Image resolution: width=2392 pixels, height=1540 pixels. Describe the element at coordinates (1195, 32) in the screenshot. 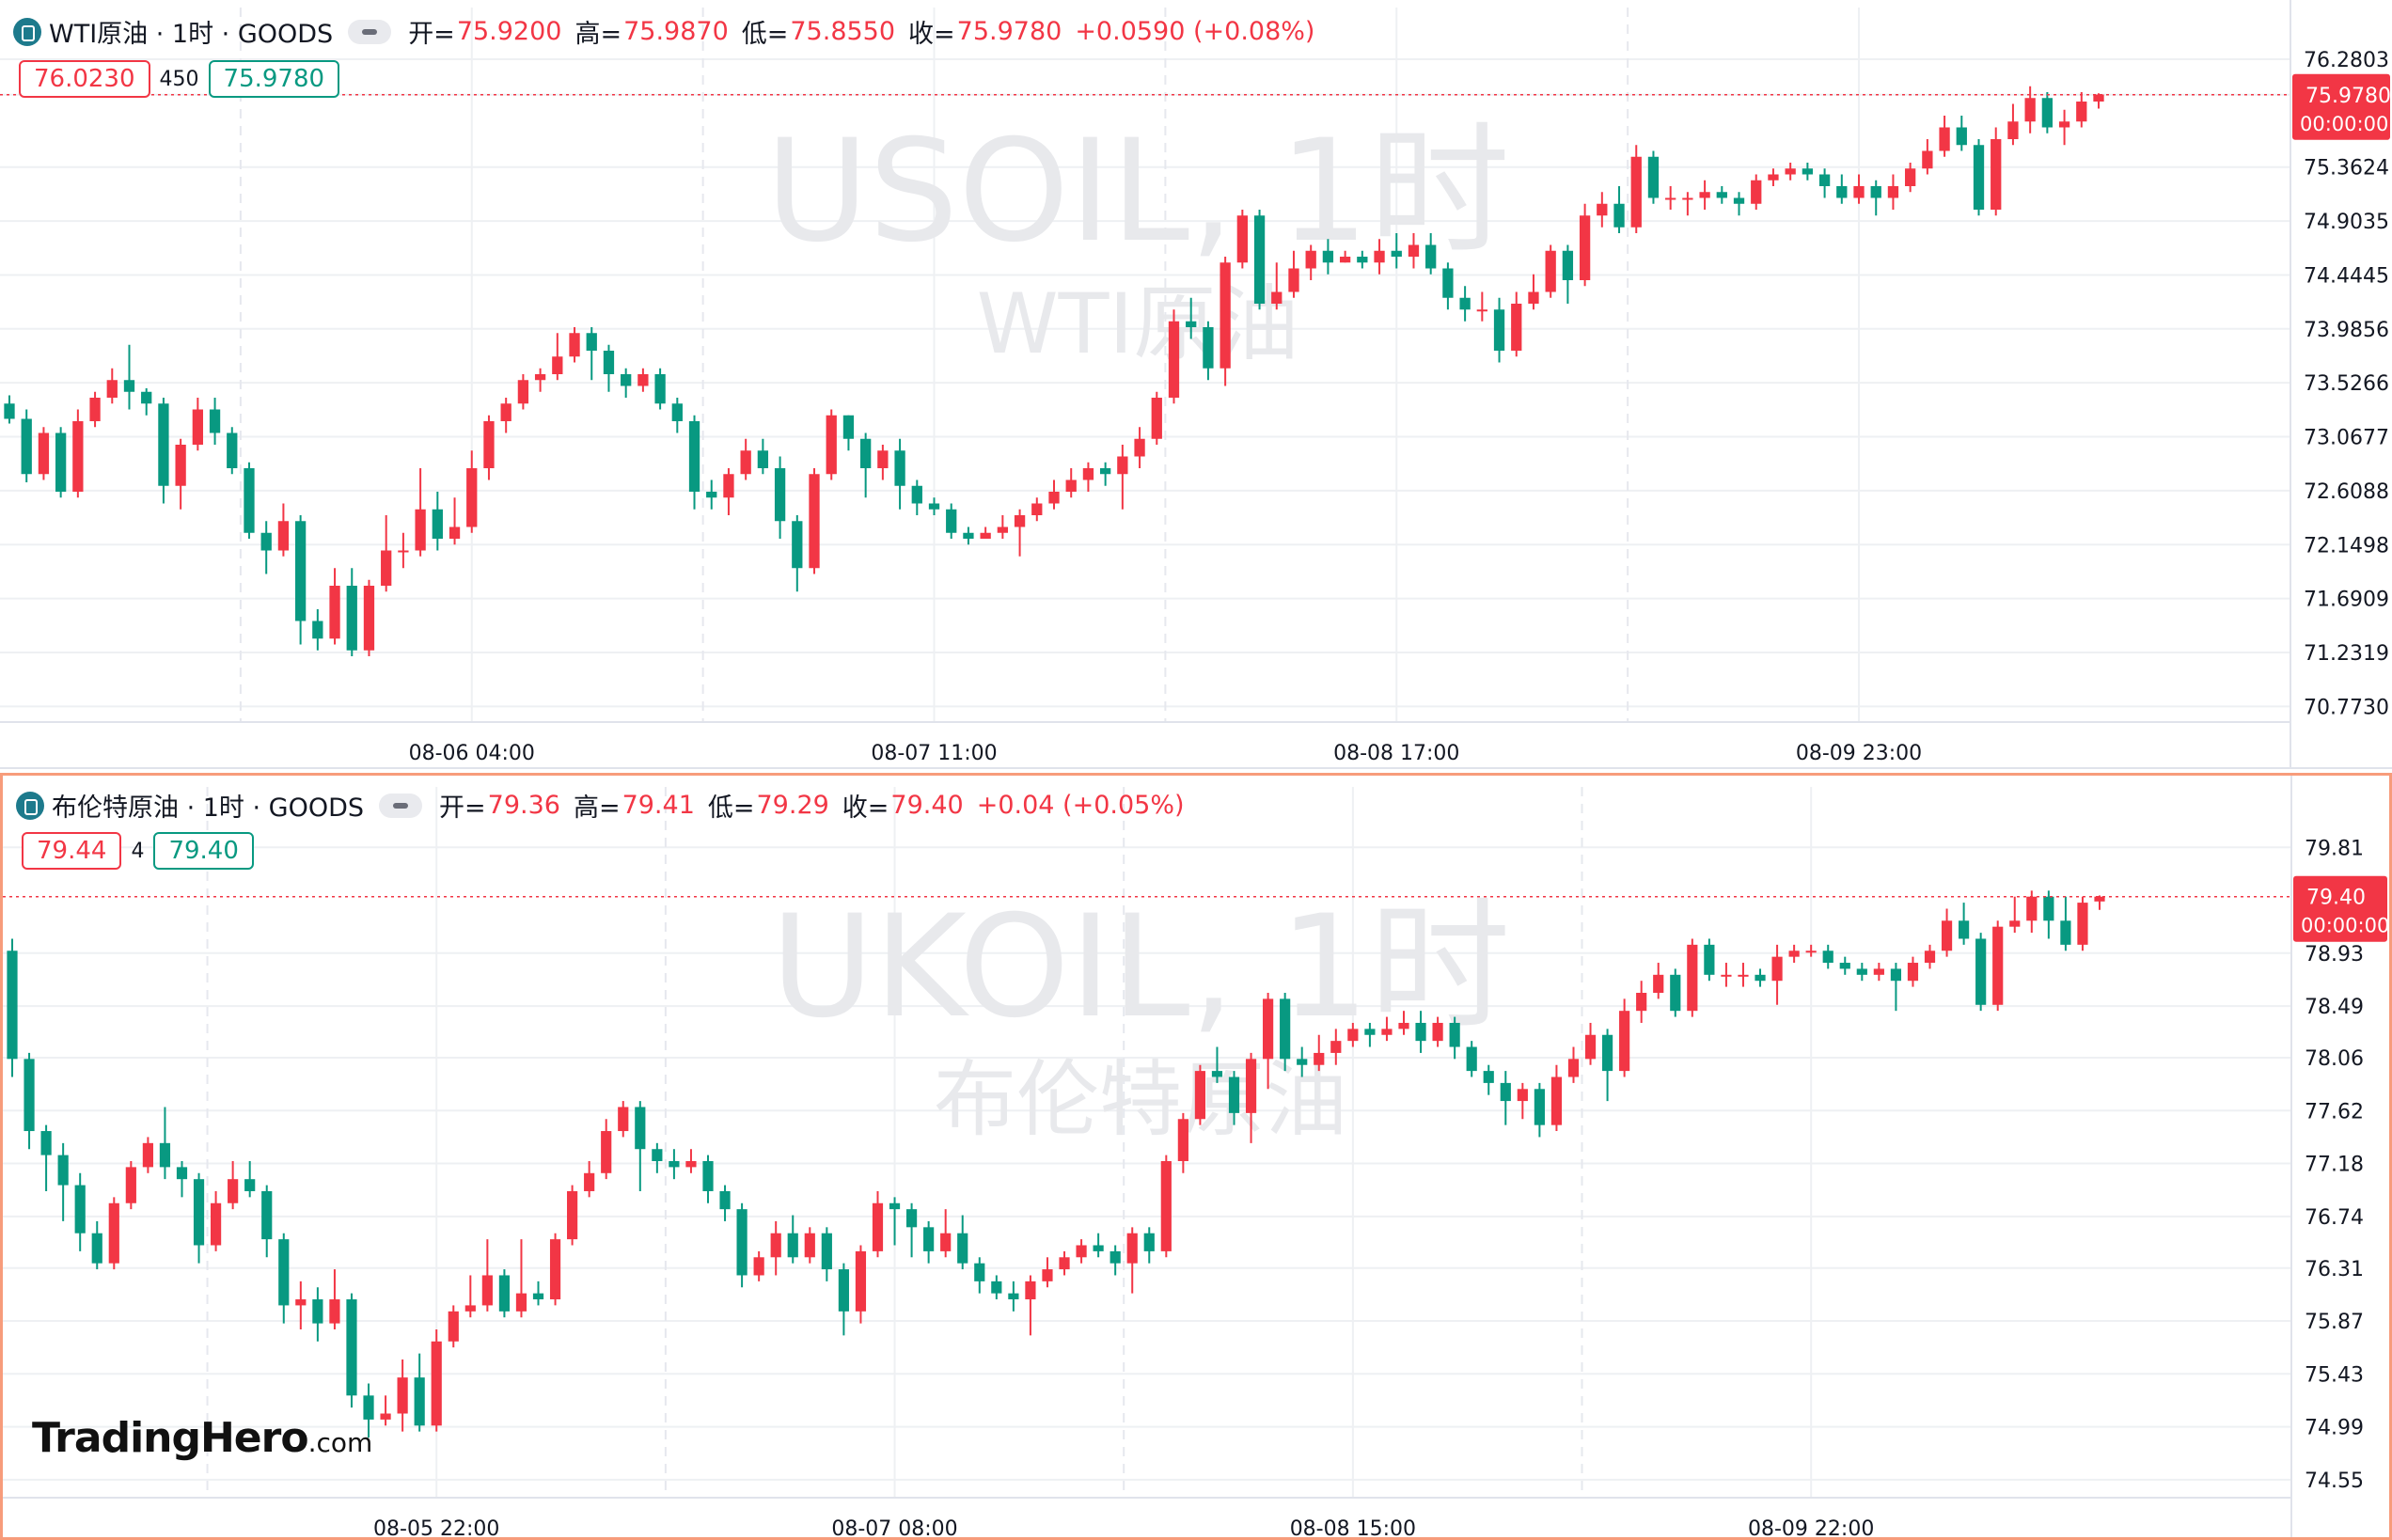

I see `wti-change-value: +0.0590 (+0.08%)` at that location.